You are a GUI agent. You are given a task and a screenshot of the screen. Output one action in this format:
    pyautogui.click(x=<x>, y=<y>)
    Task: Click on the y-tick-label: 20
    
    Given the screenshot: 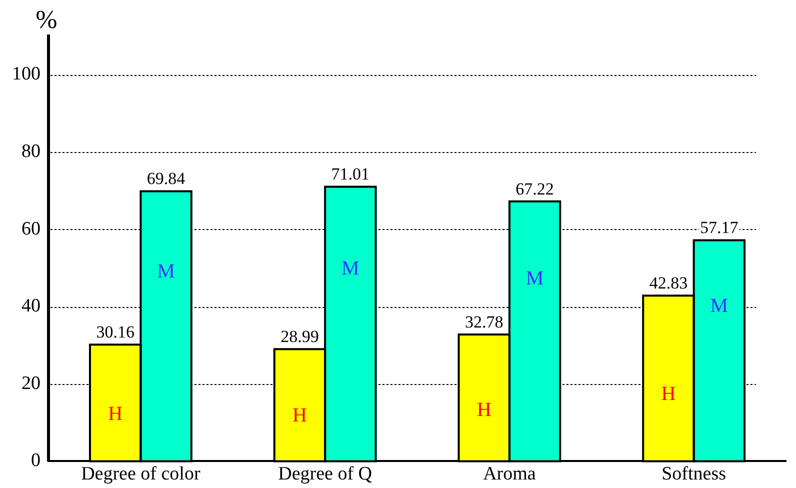 What is the action you would take?
    pyautogui.click(x=31, y=383)
    